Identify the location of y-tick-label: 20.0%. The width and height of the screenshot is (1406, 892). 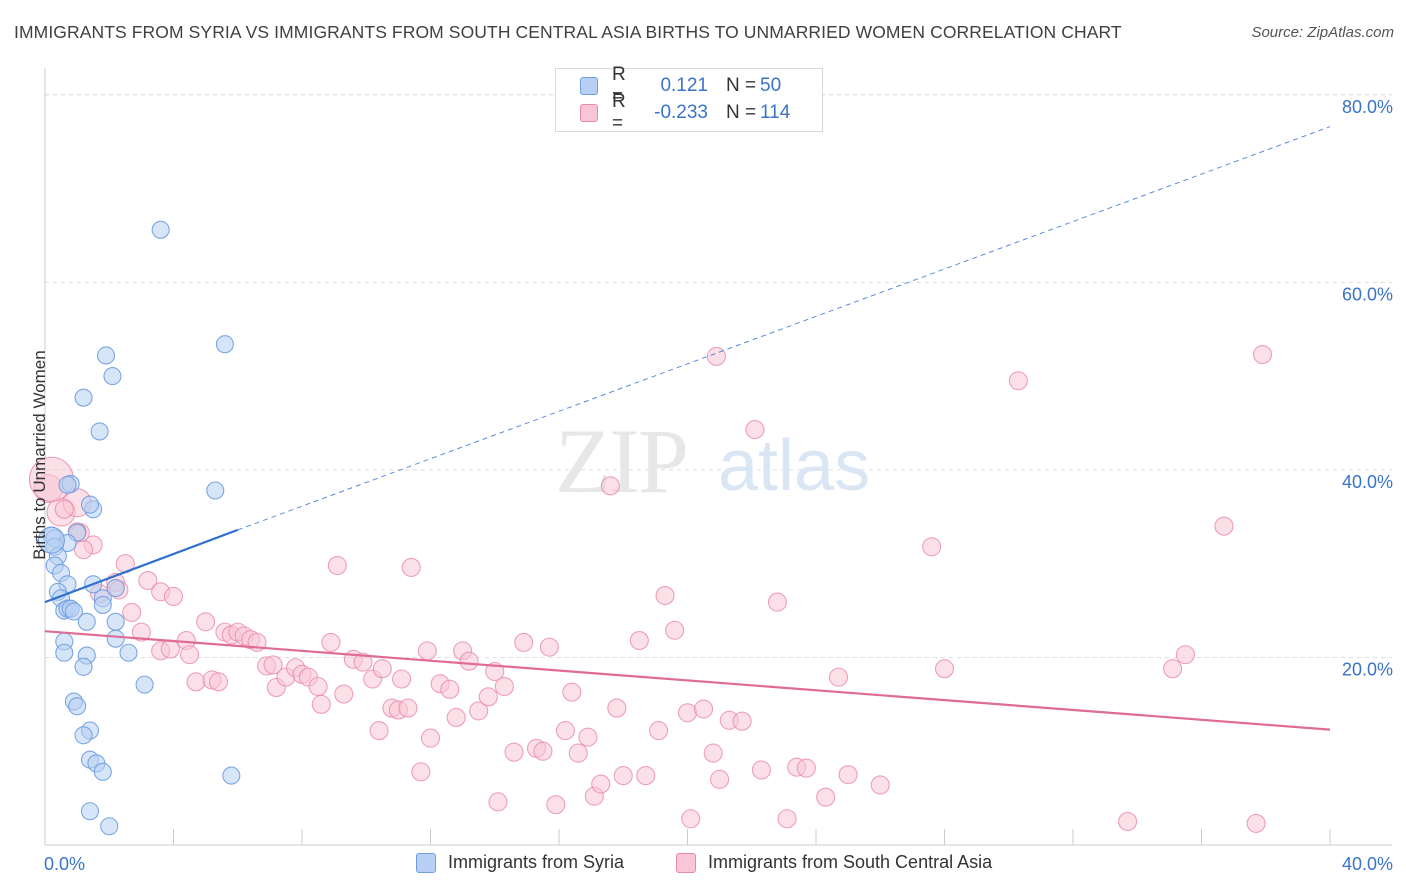
(1367, 669).